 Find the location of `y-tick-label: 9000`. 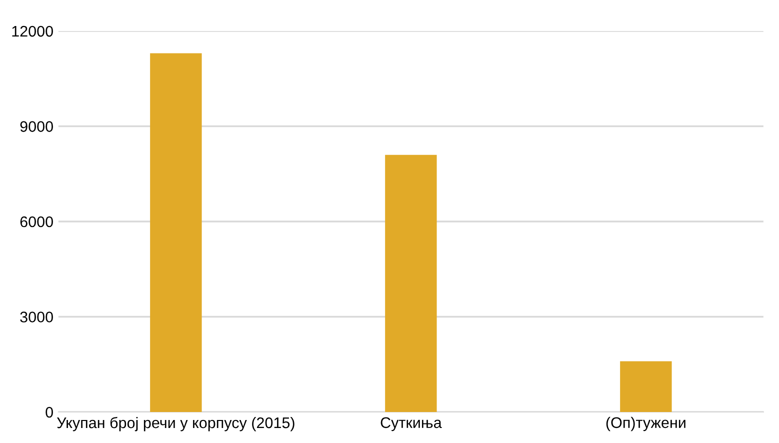

y-tick-label: 9000 is located at coordinates (36, 126).